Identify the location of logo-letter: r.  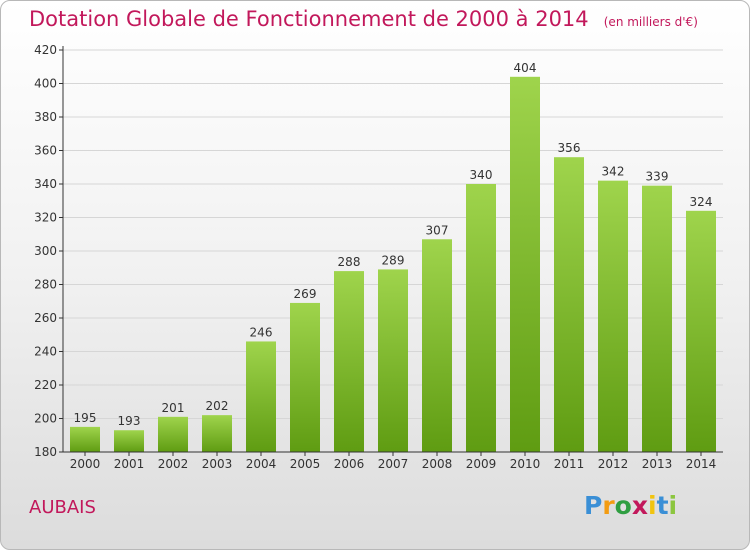
(608, 505).